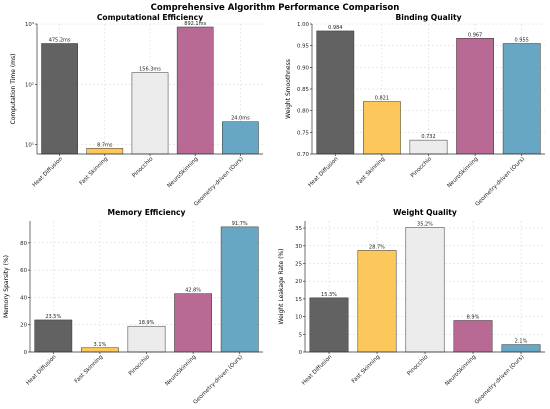 The image size is (550, 409). What do you see at coordinates (303, 90) in the screenshot?
I see `y-tick-label: 0.85` at bounding box center [303, 90].